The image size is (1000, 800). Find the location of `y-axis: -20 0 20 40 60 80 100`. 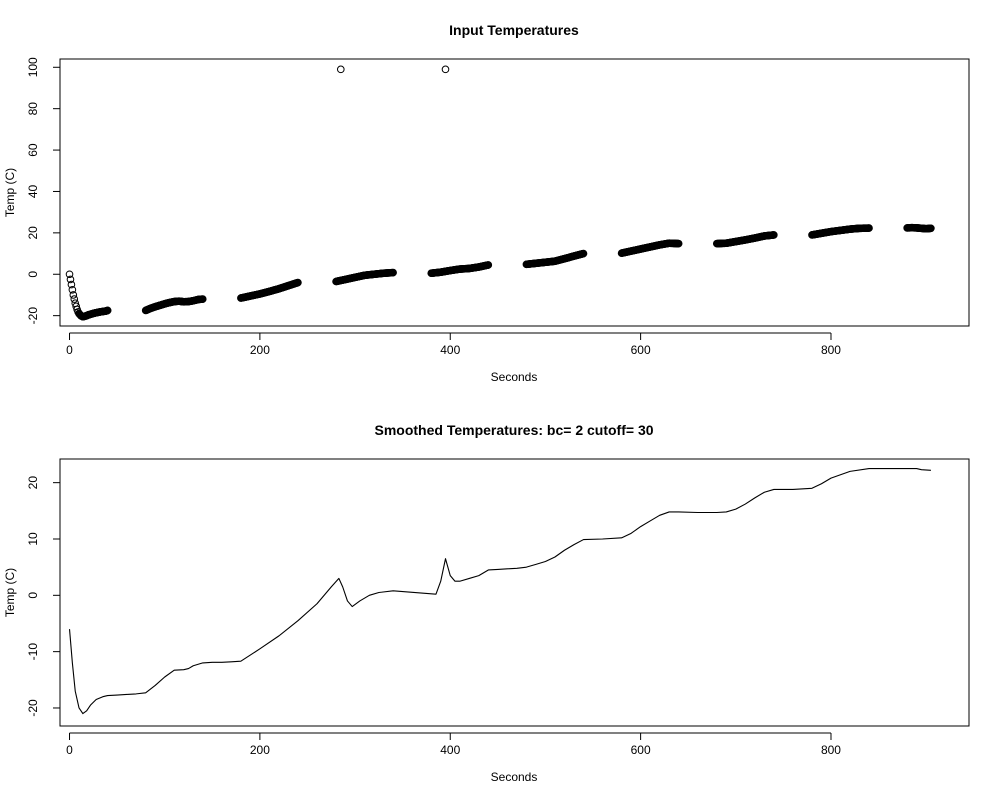

y-axis: -20 0 20 40 60 80 100 is located at coordinates (43, 191).